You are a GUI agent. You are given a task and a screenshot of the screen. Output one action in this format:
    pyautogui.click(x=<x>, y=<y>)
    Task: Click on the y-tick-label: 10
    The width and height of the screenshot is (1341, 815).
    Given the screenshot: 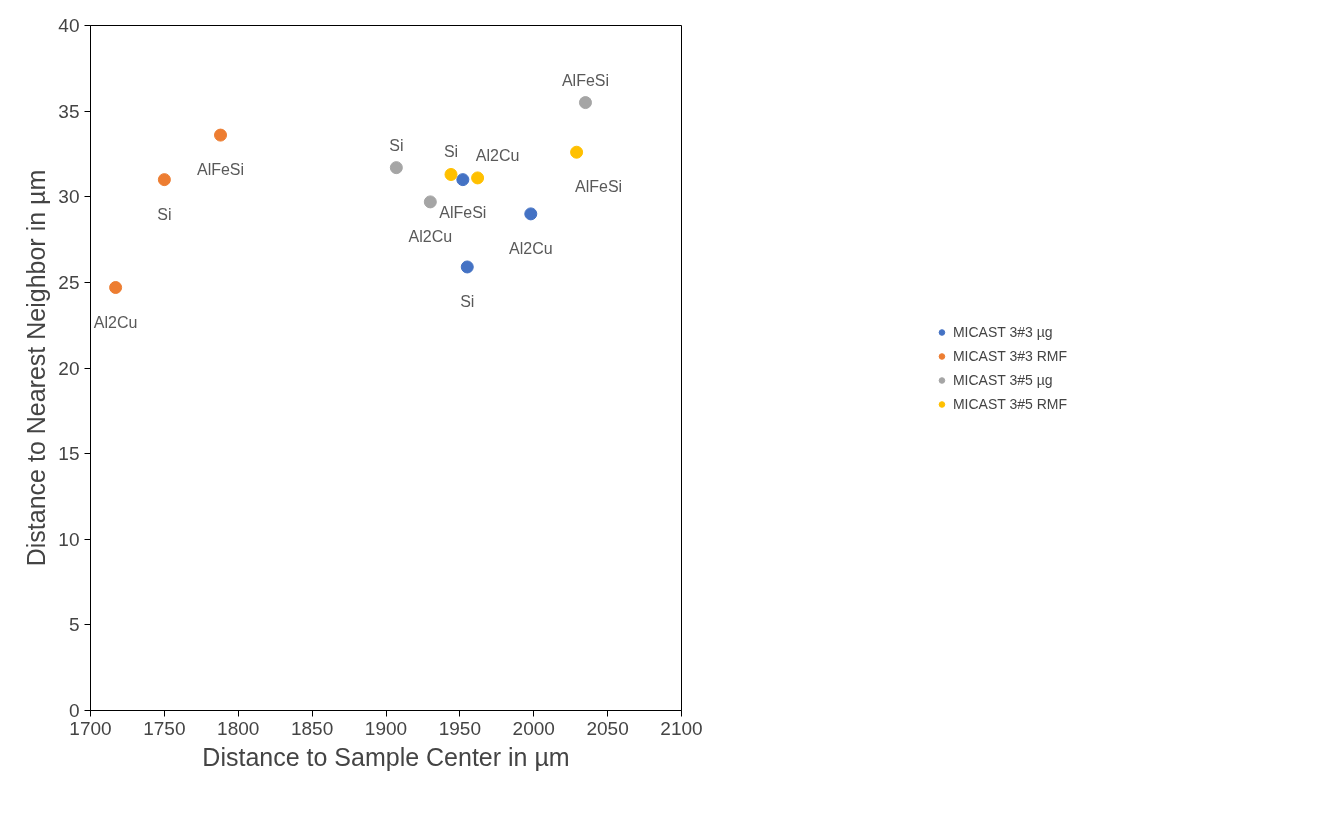 What is the action you would take?
    pyautogui.click(x=69, y=539)
    